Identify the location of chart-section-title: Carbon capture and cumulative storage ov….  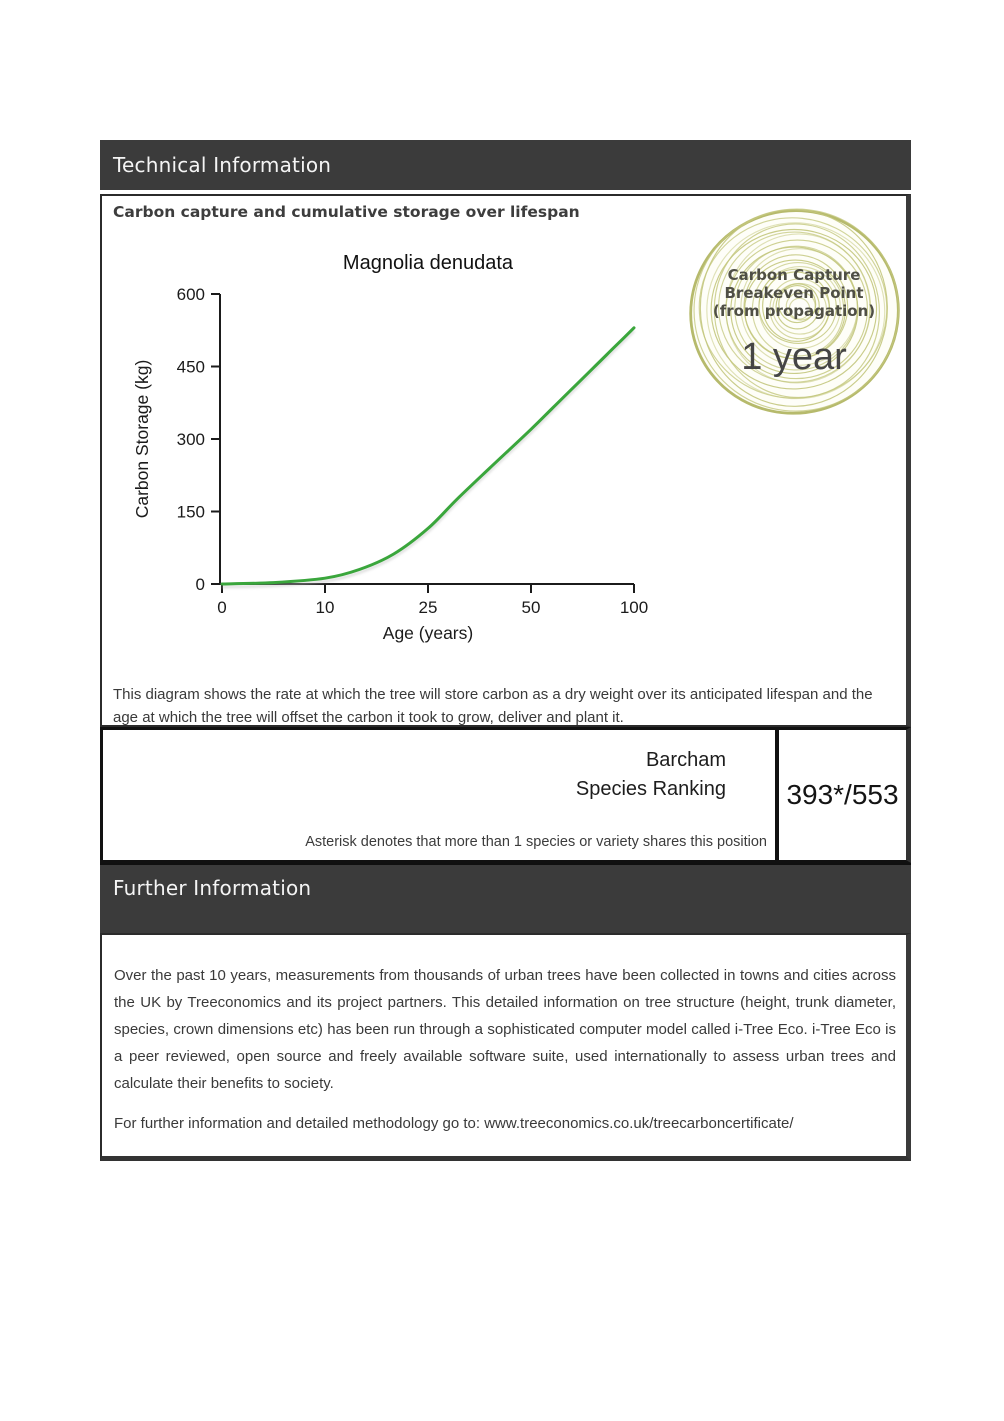
(346, 212).